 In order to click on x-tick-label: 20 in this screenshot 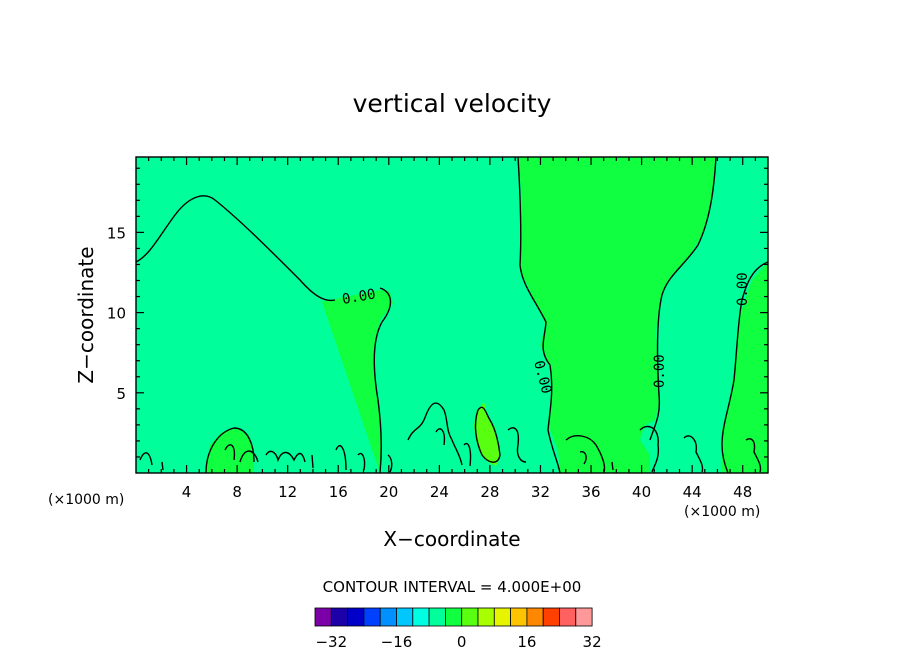, I will do `click(388, 492)`.